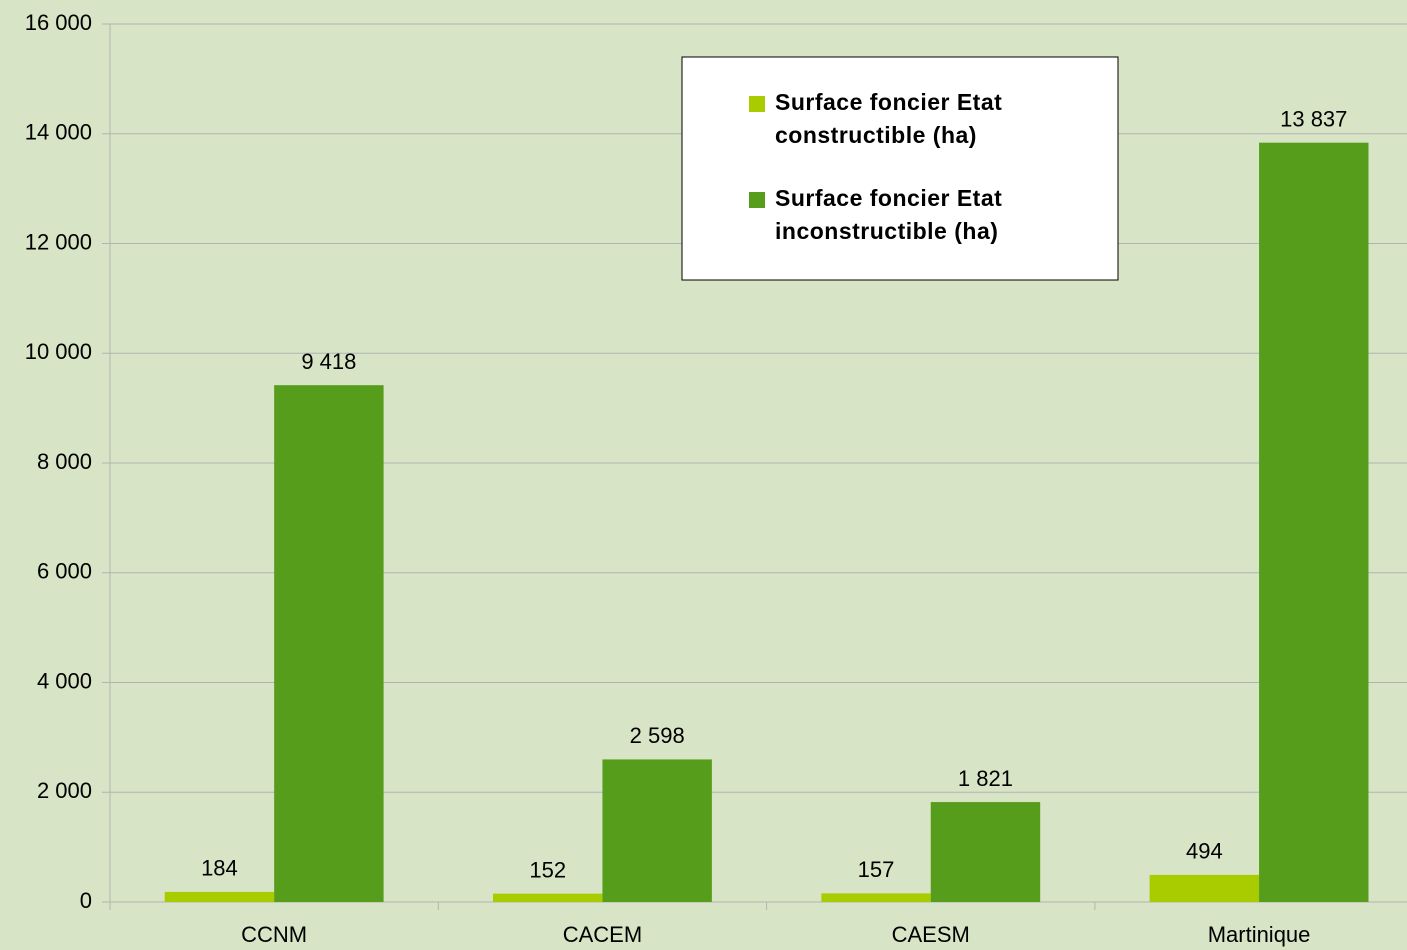 The width and height of the screenshot is (1407, 950). I want to click on y-tick-label: 8 000, so click(64, 461).